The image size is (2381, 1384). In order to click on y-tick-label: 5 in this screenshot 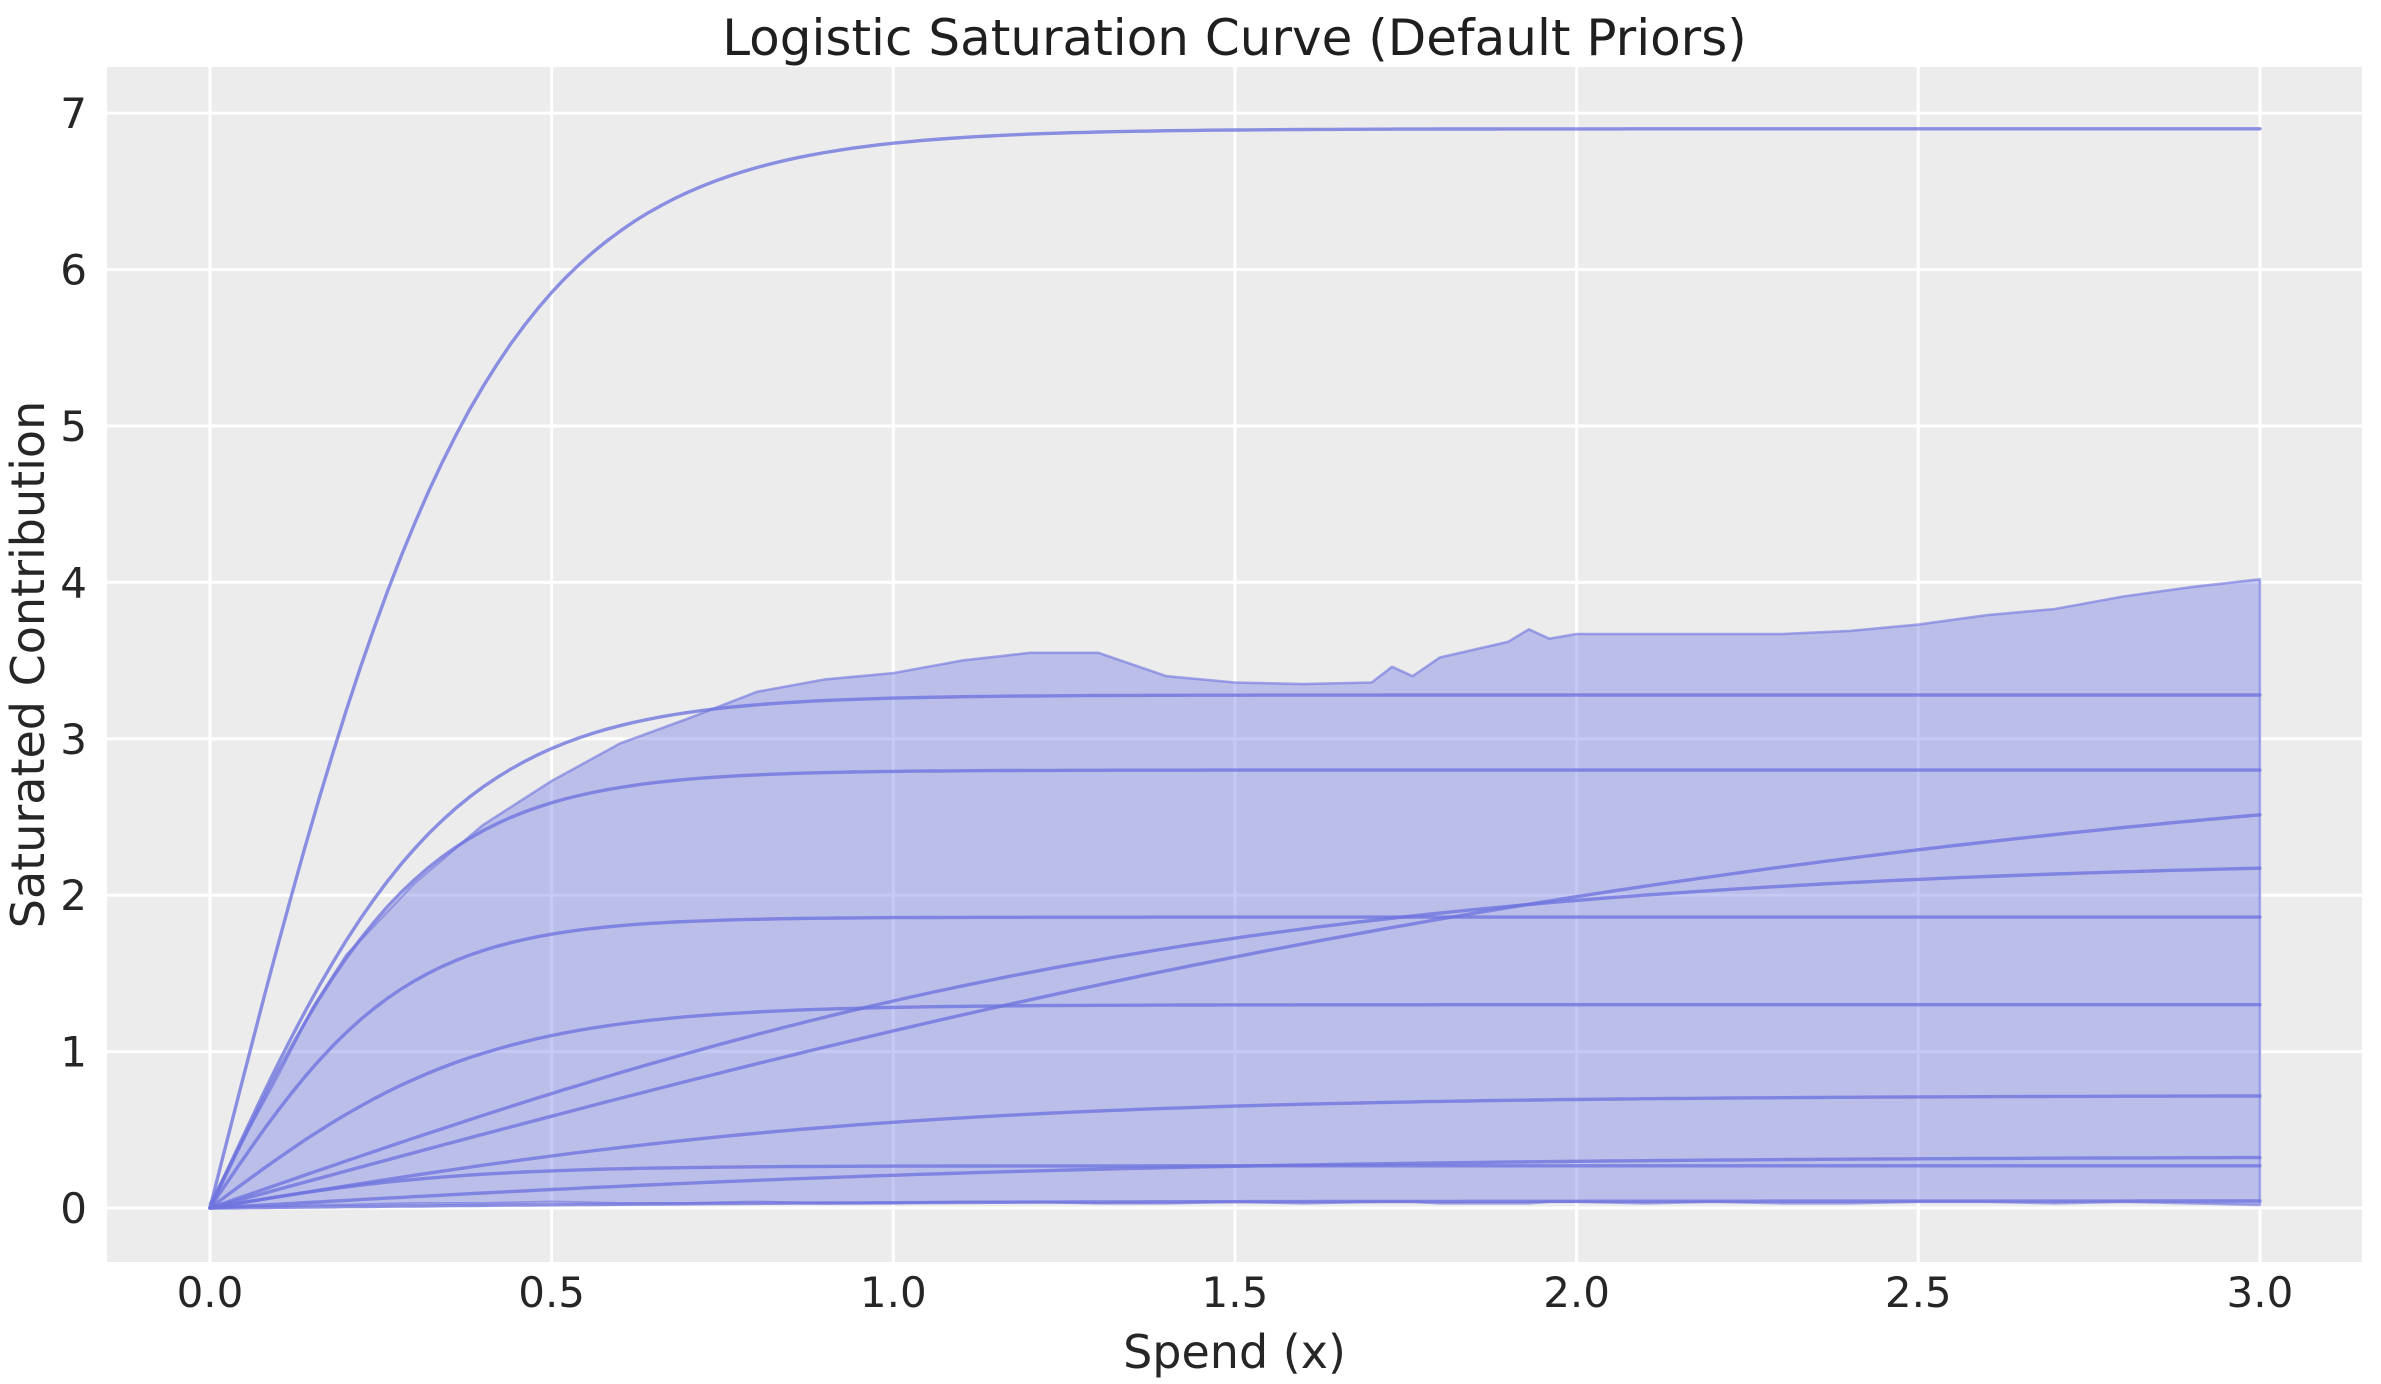, I will do `click(73, 426)`.